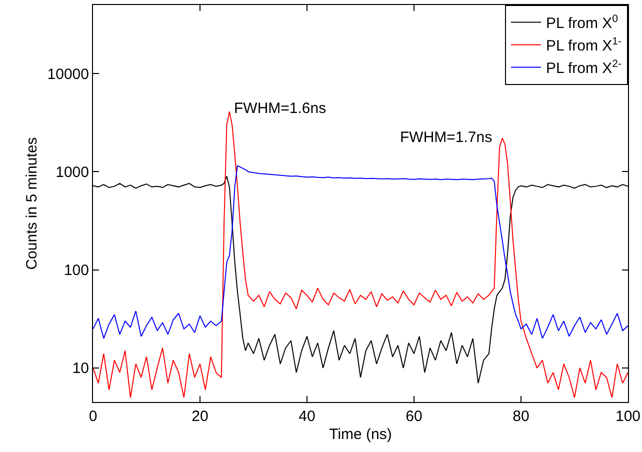 This screenshot has width=642, height=452. What do you see at coordinates (68, 74) in the screenshot?
I see `y-tick-label: 10000` at bounding box center [68, 74].